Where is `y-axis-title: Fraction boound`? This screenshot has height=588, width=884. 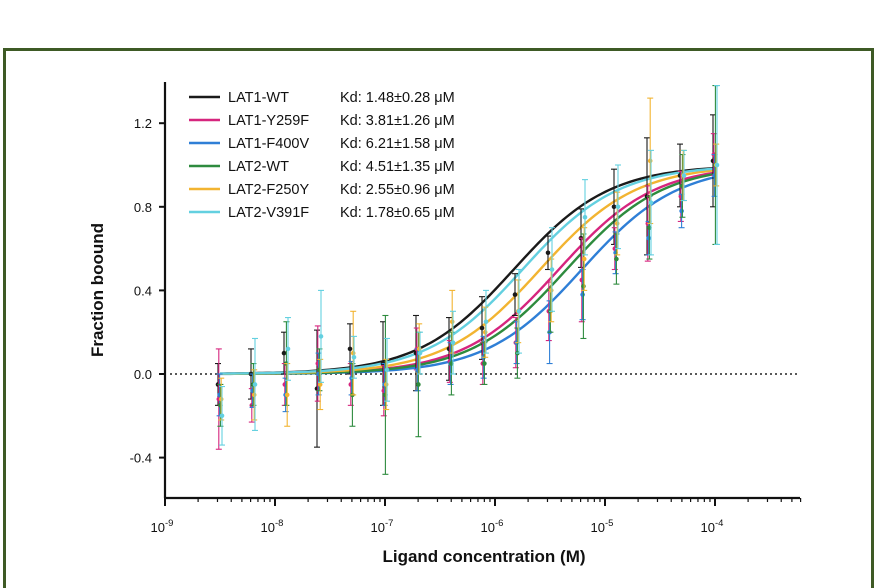 y-axis-title: Fraction boound is located at coordinates (97, 290).